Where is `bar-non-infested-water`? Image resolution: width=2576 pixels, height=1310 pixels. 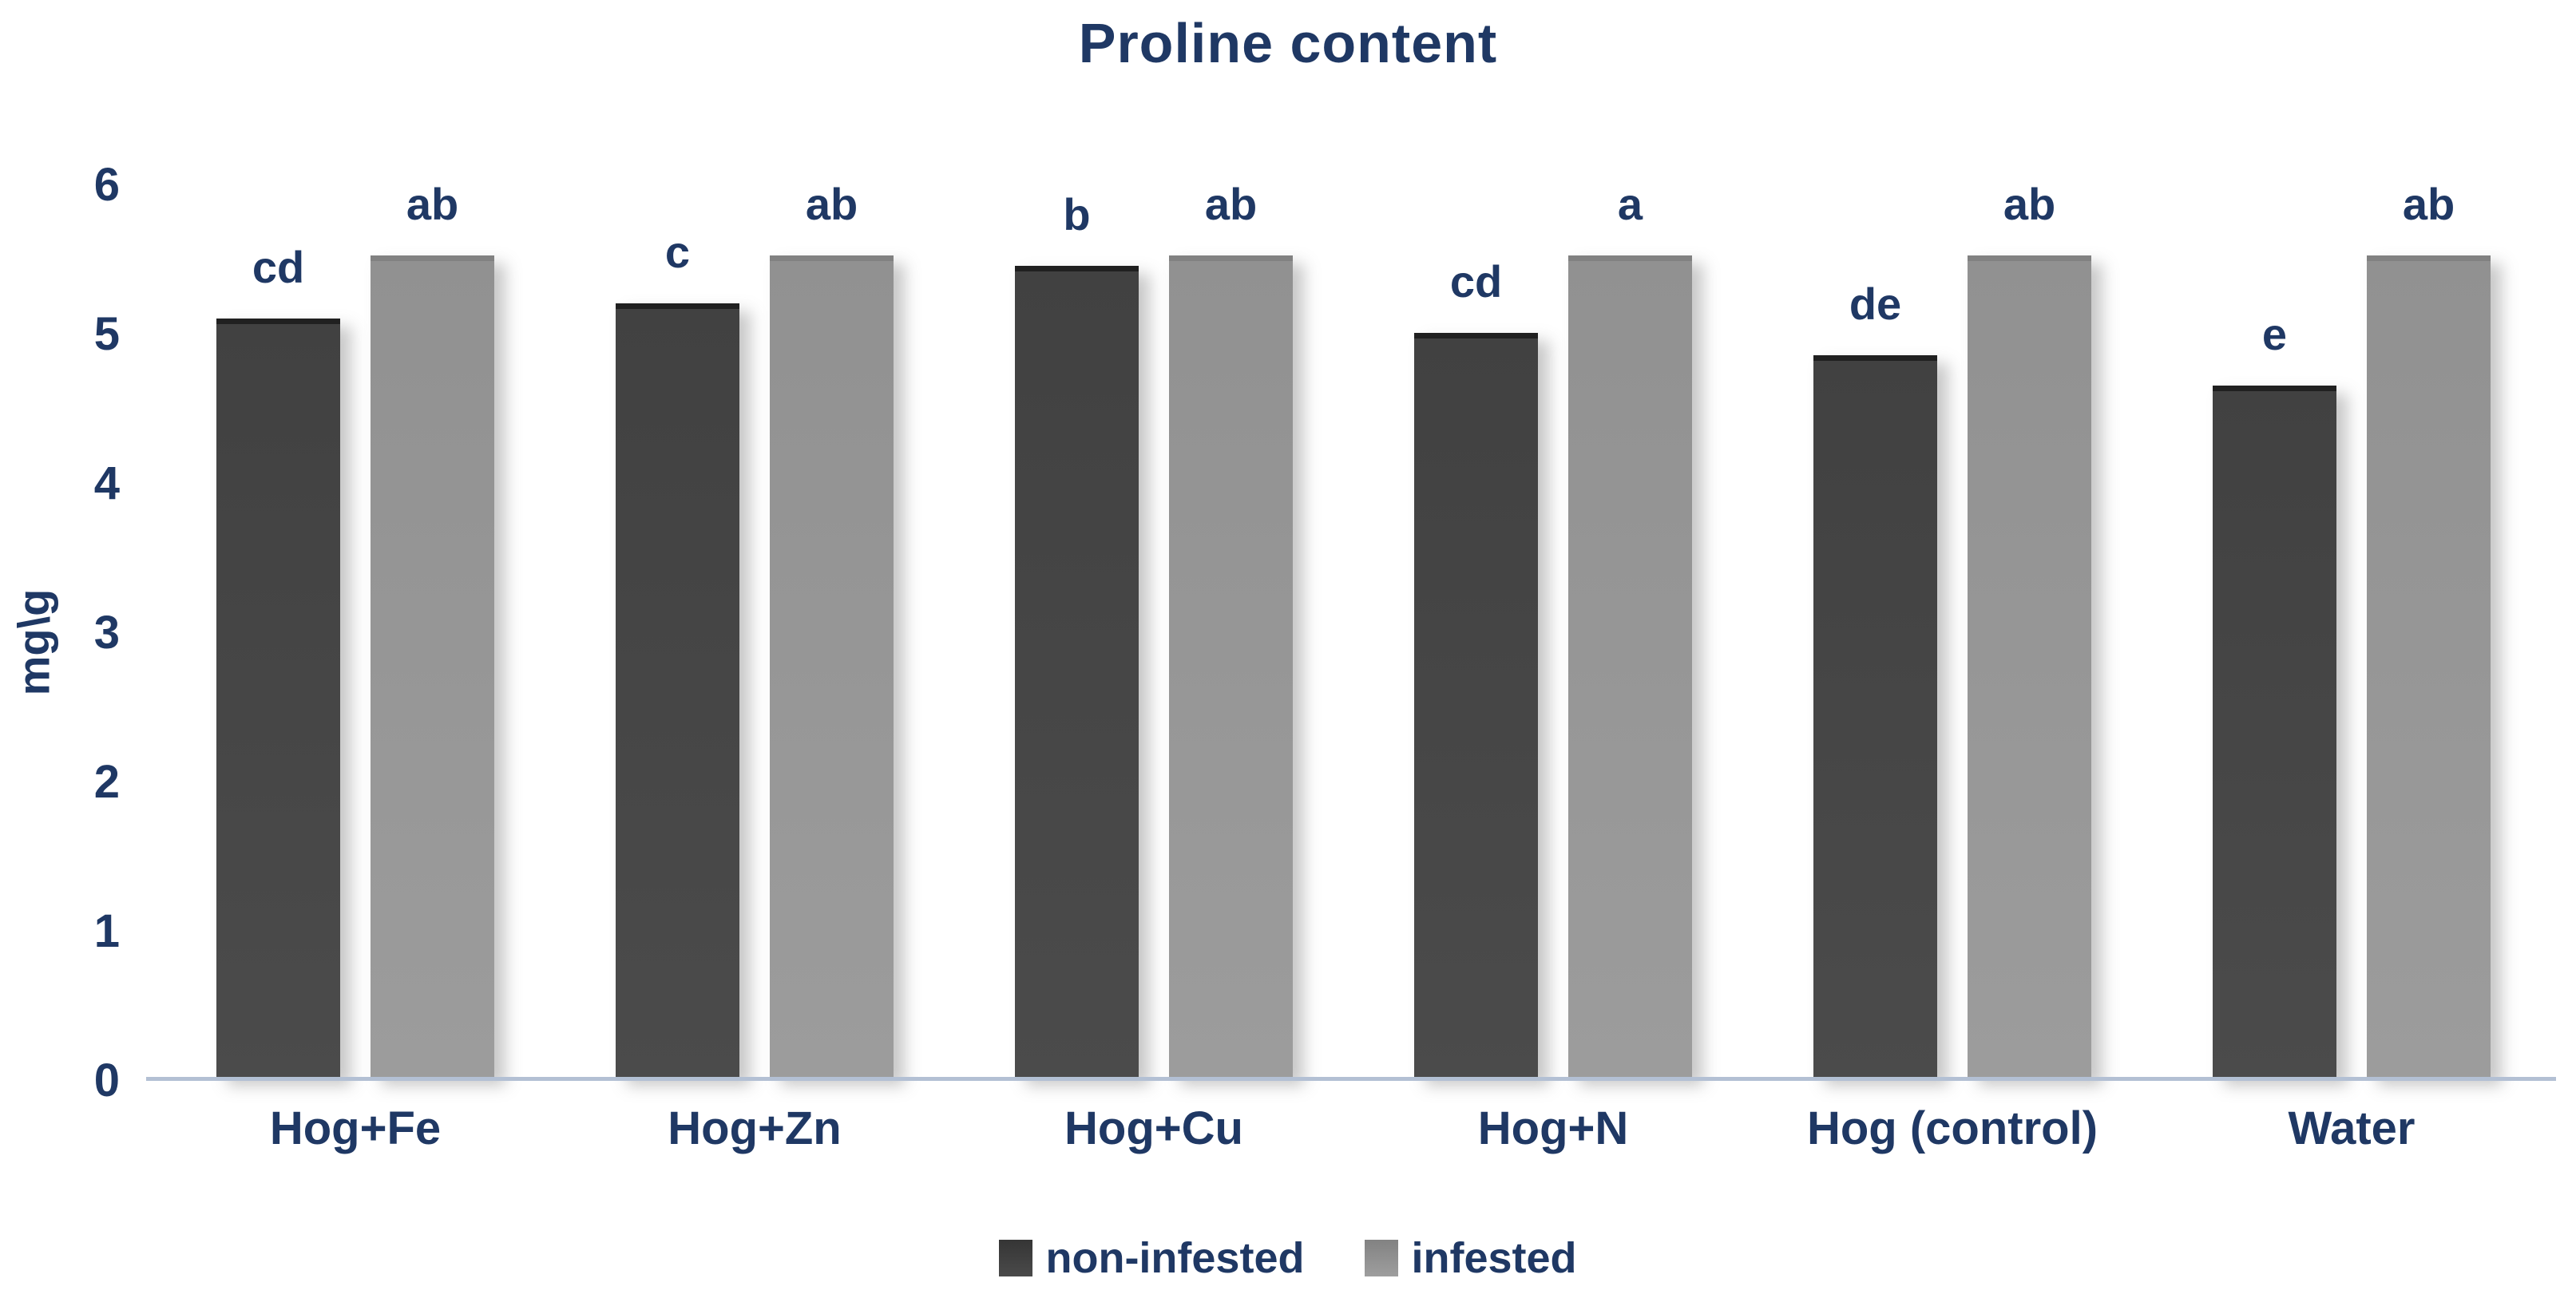
bar-non-infested-water is located at coordinates (2274, 731).